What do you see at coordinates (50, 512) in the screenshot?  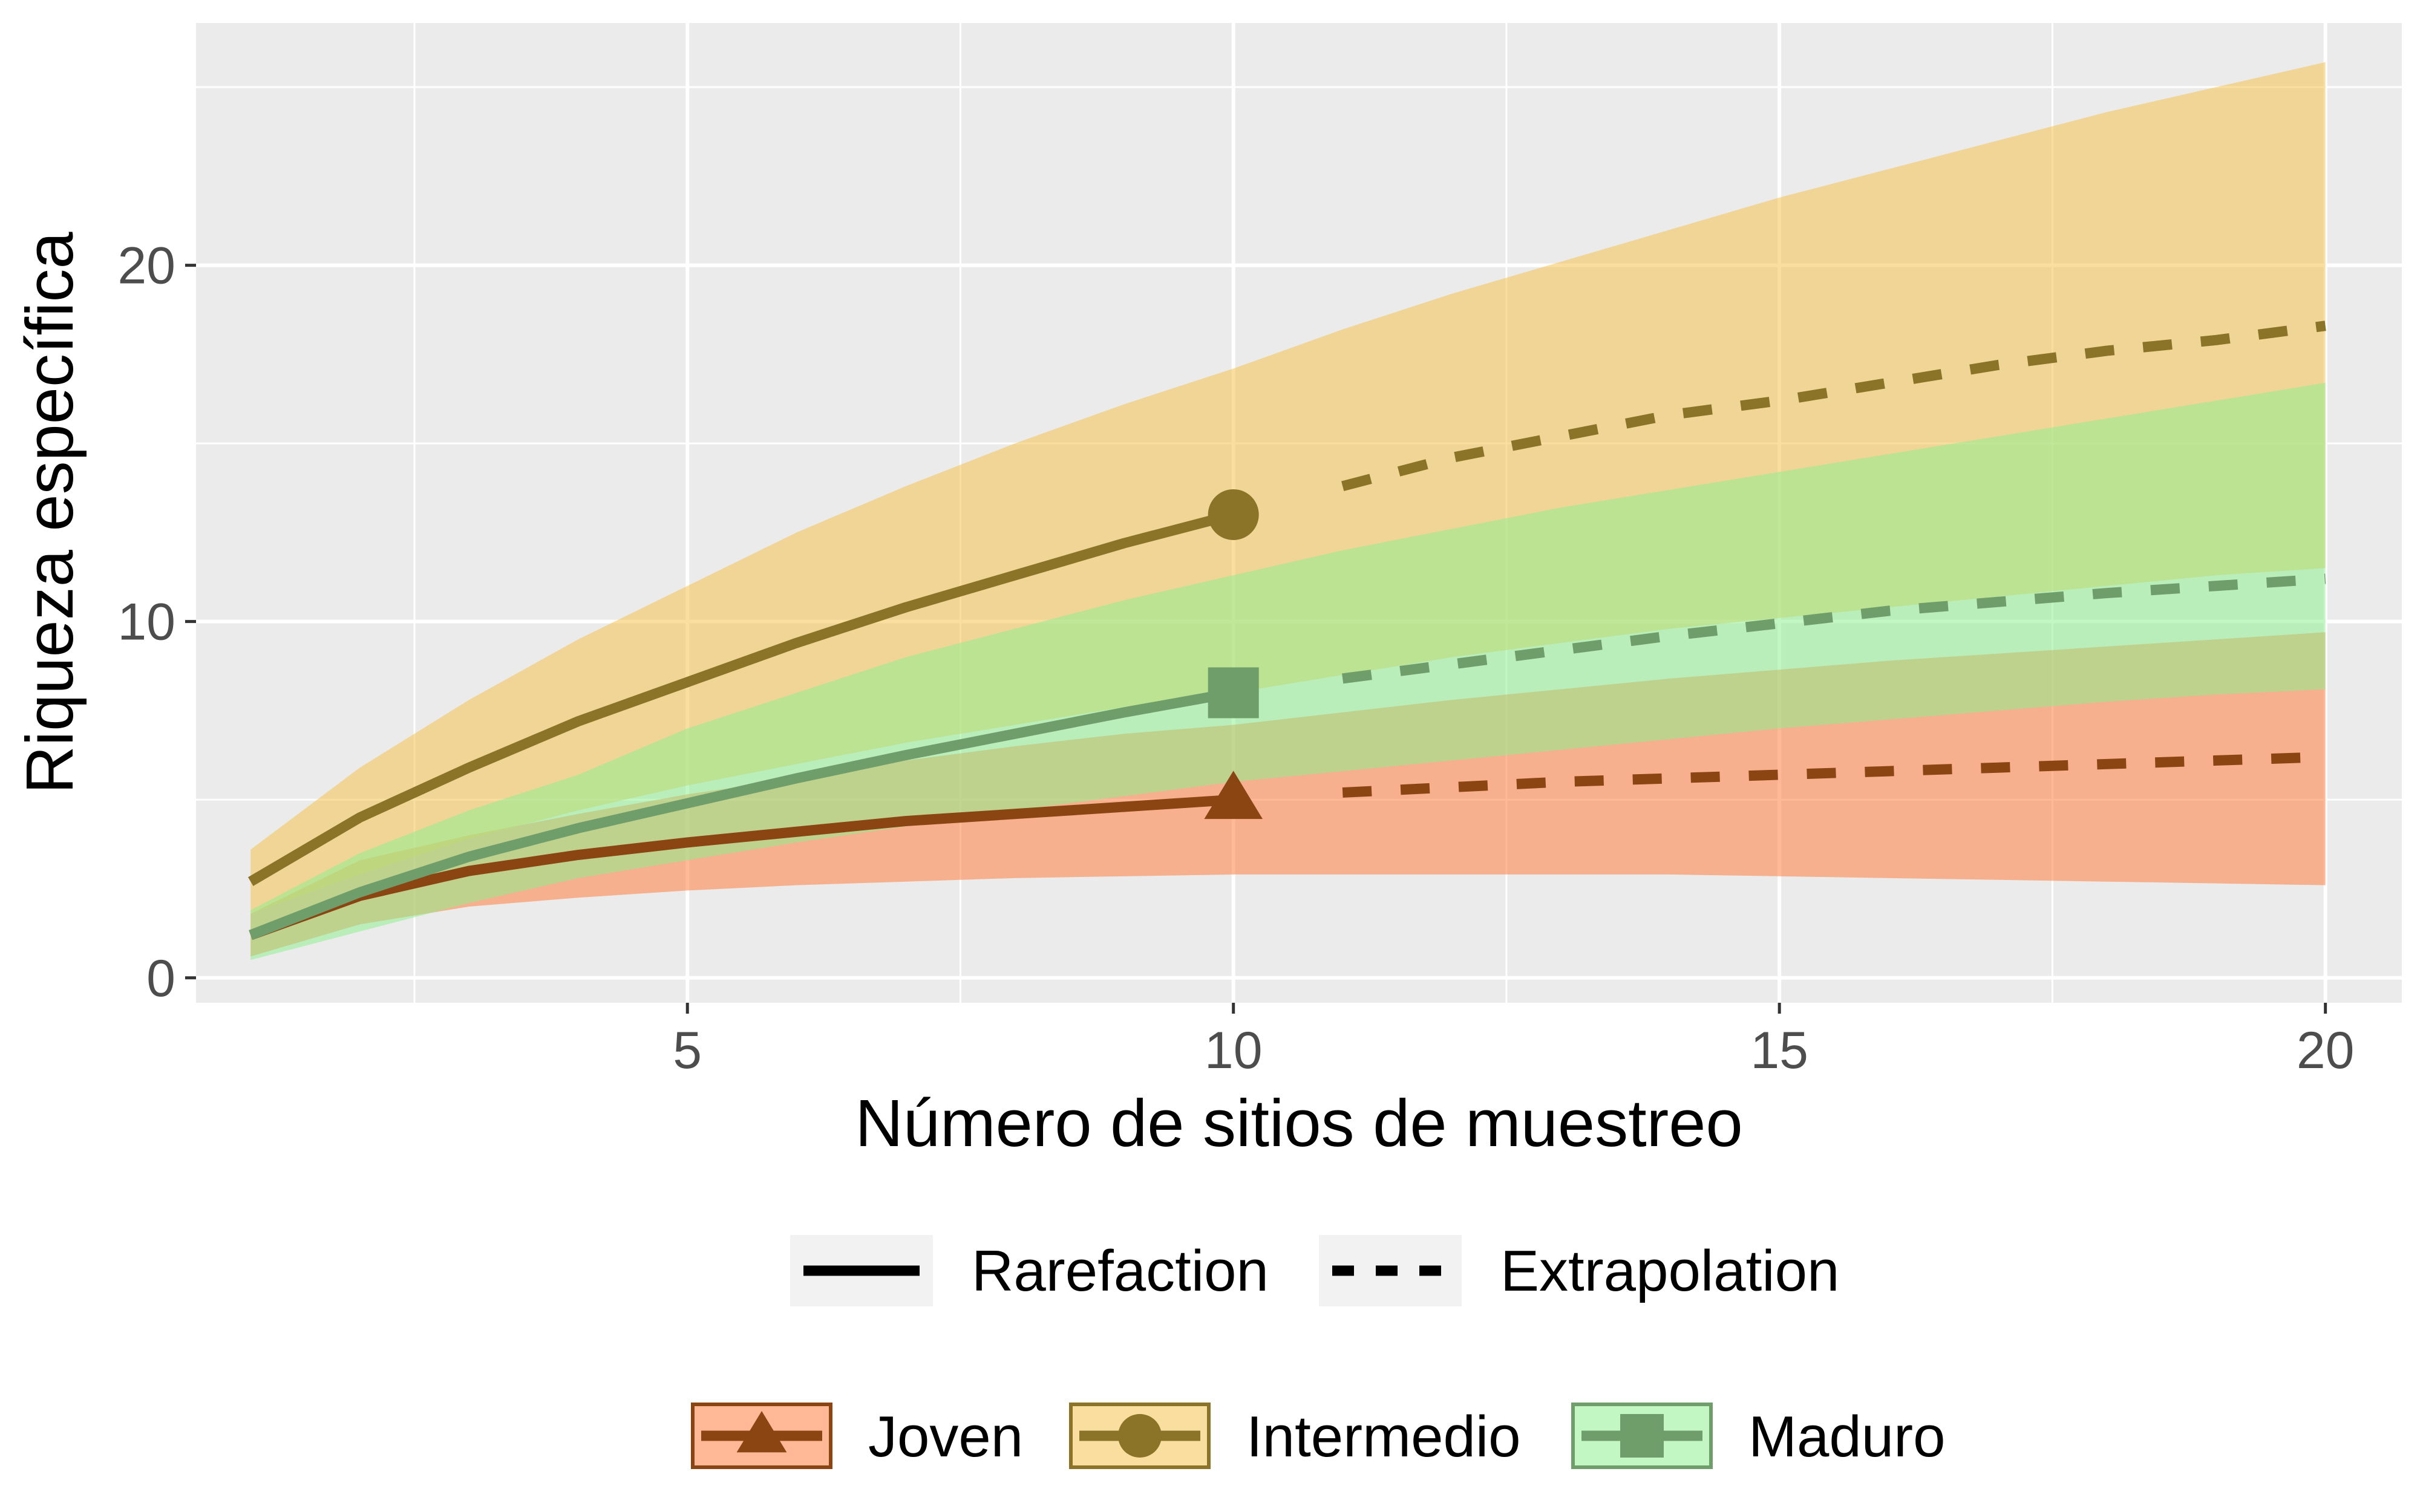 I see `y-axis-title: Riqueza específica` at bounding box center [50, 512].